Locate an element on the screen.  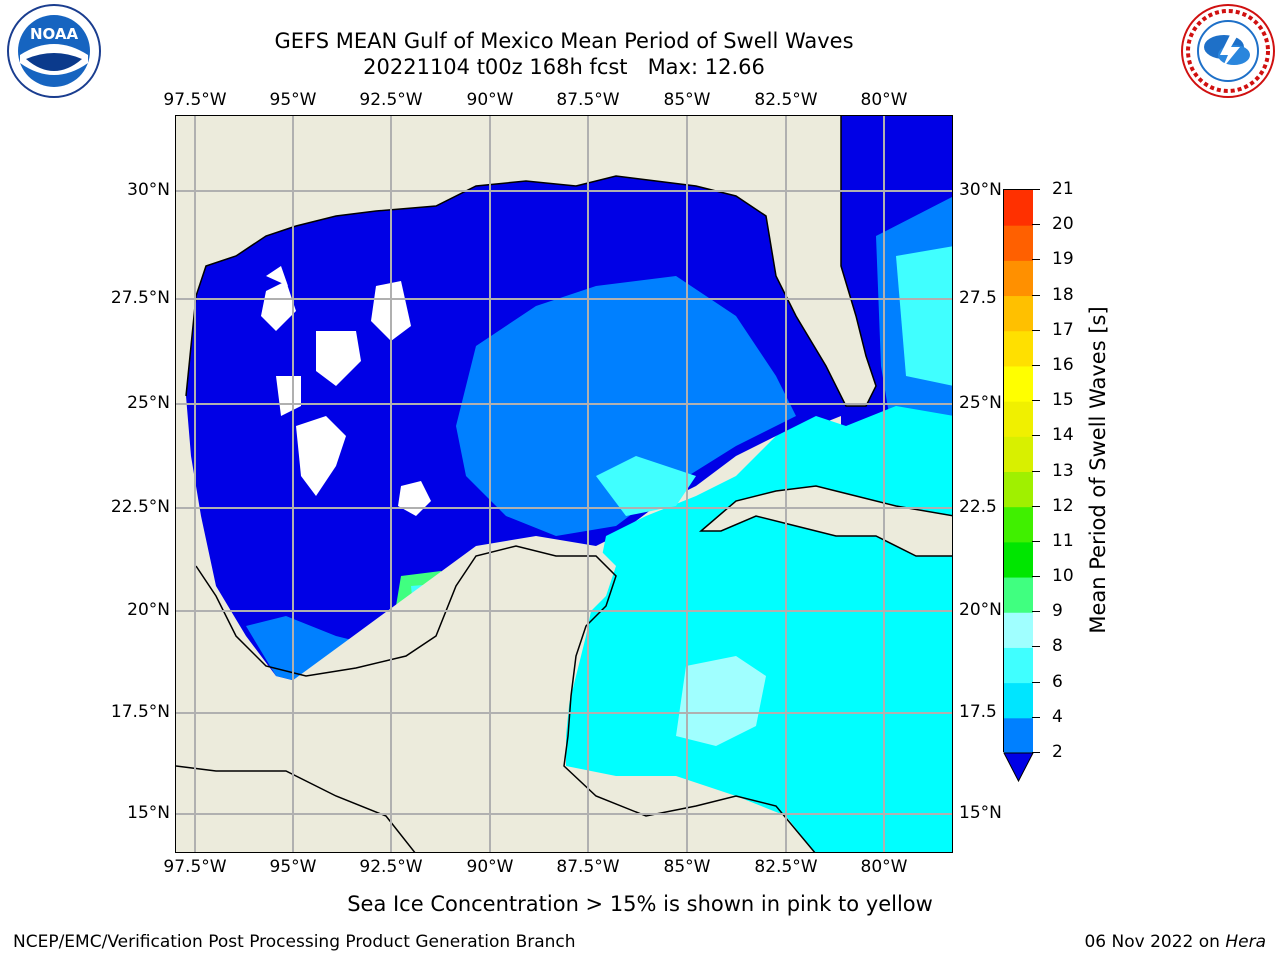
nws-logo is located at coordinates (1228, 51).